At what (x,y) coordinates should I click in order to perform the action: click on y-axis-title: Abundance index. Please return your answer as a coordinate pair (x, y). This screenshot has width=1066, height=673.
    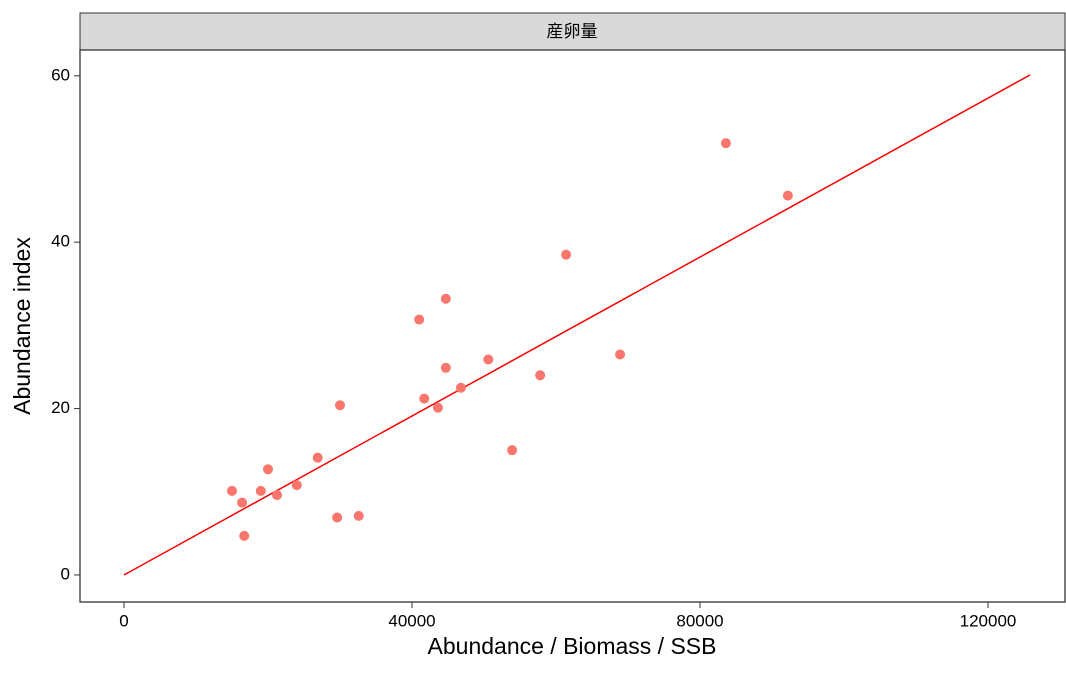
    Looking at the image, I should click on (22, 326).